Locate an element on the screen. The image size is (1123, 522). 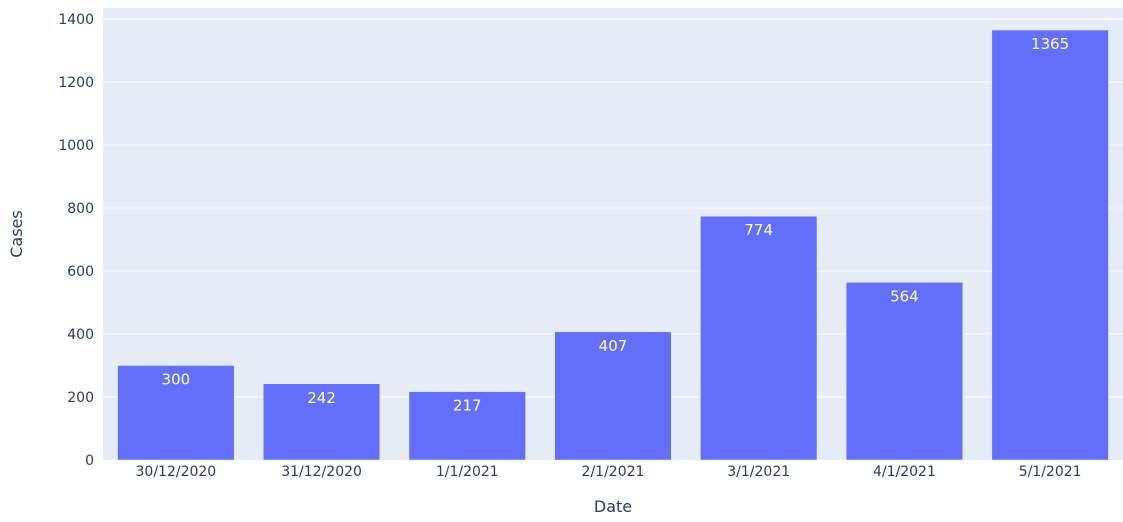
x-tick-label: 1/1/2021 is located at coordinates (467, 472).